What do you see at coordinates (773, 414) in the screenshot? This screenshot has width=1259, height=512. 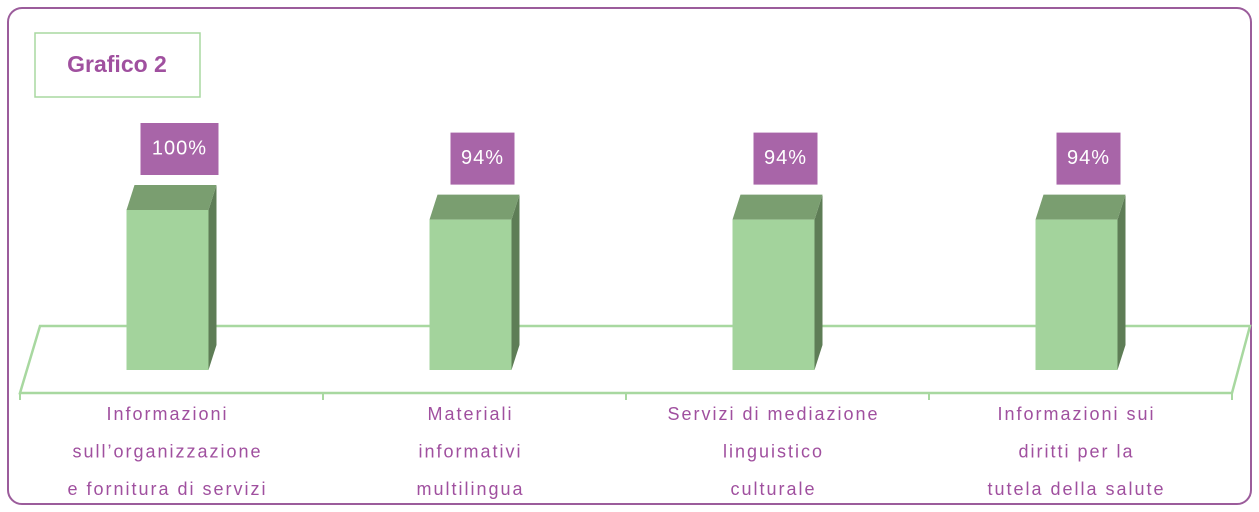 I see `x-tick-label: Servizi di mediazione` at bounding box center [773, 414].